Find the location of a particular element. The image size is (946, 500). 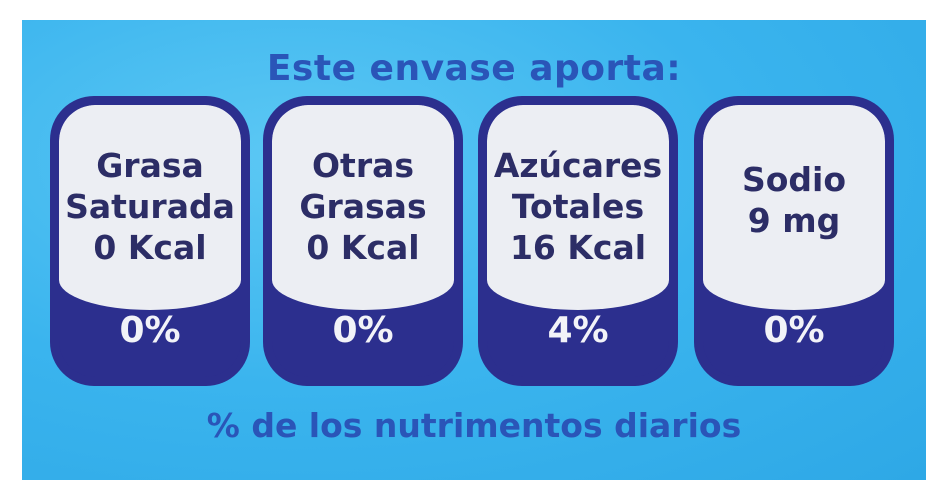

card-line: Grasa is located at coordinates (150, 165).